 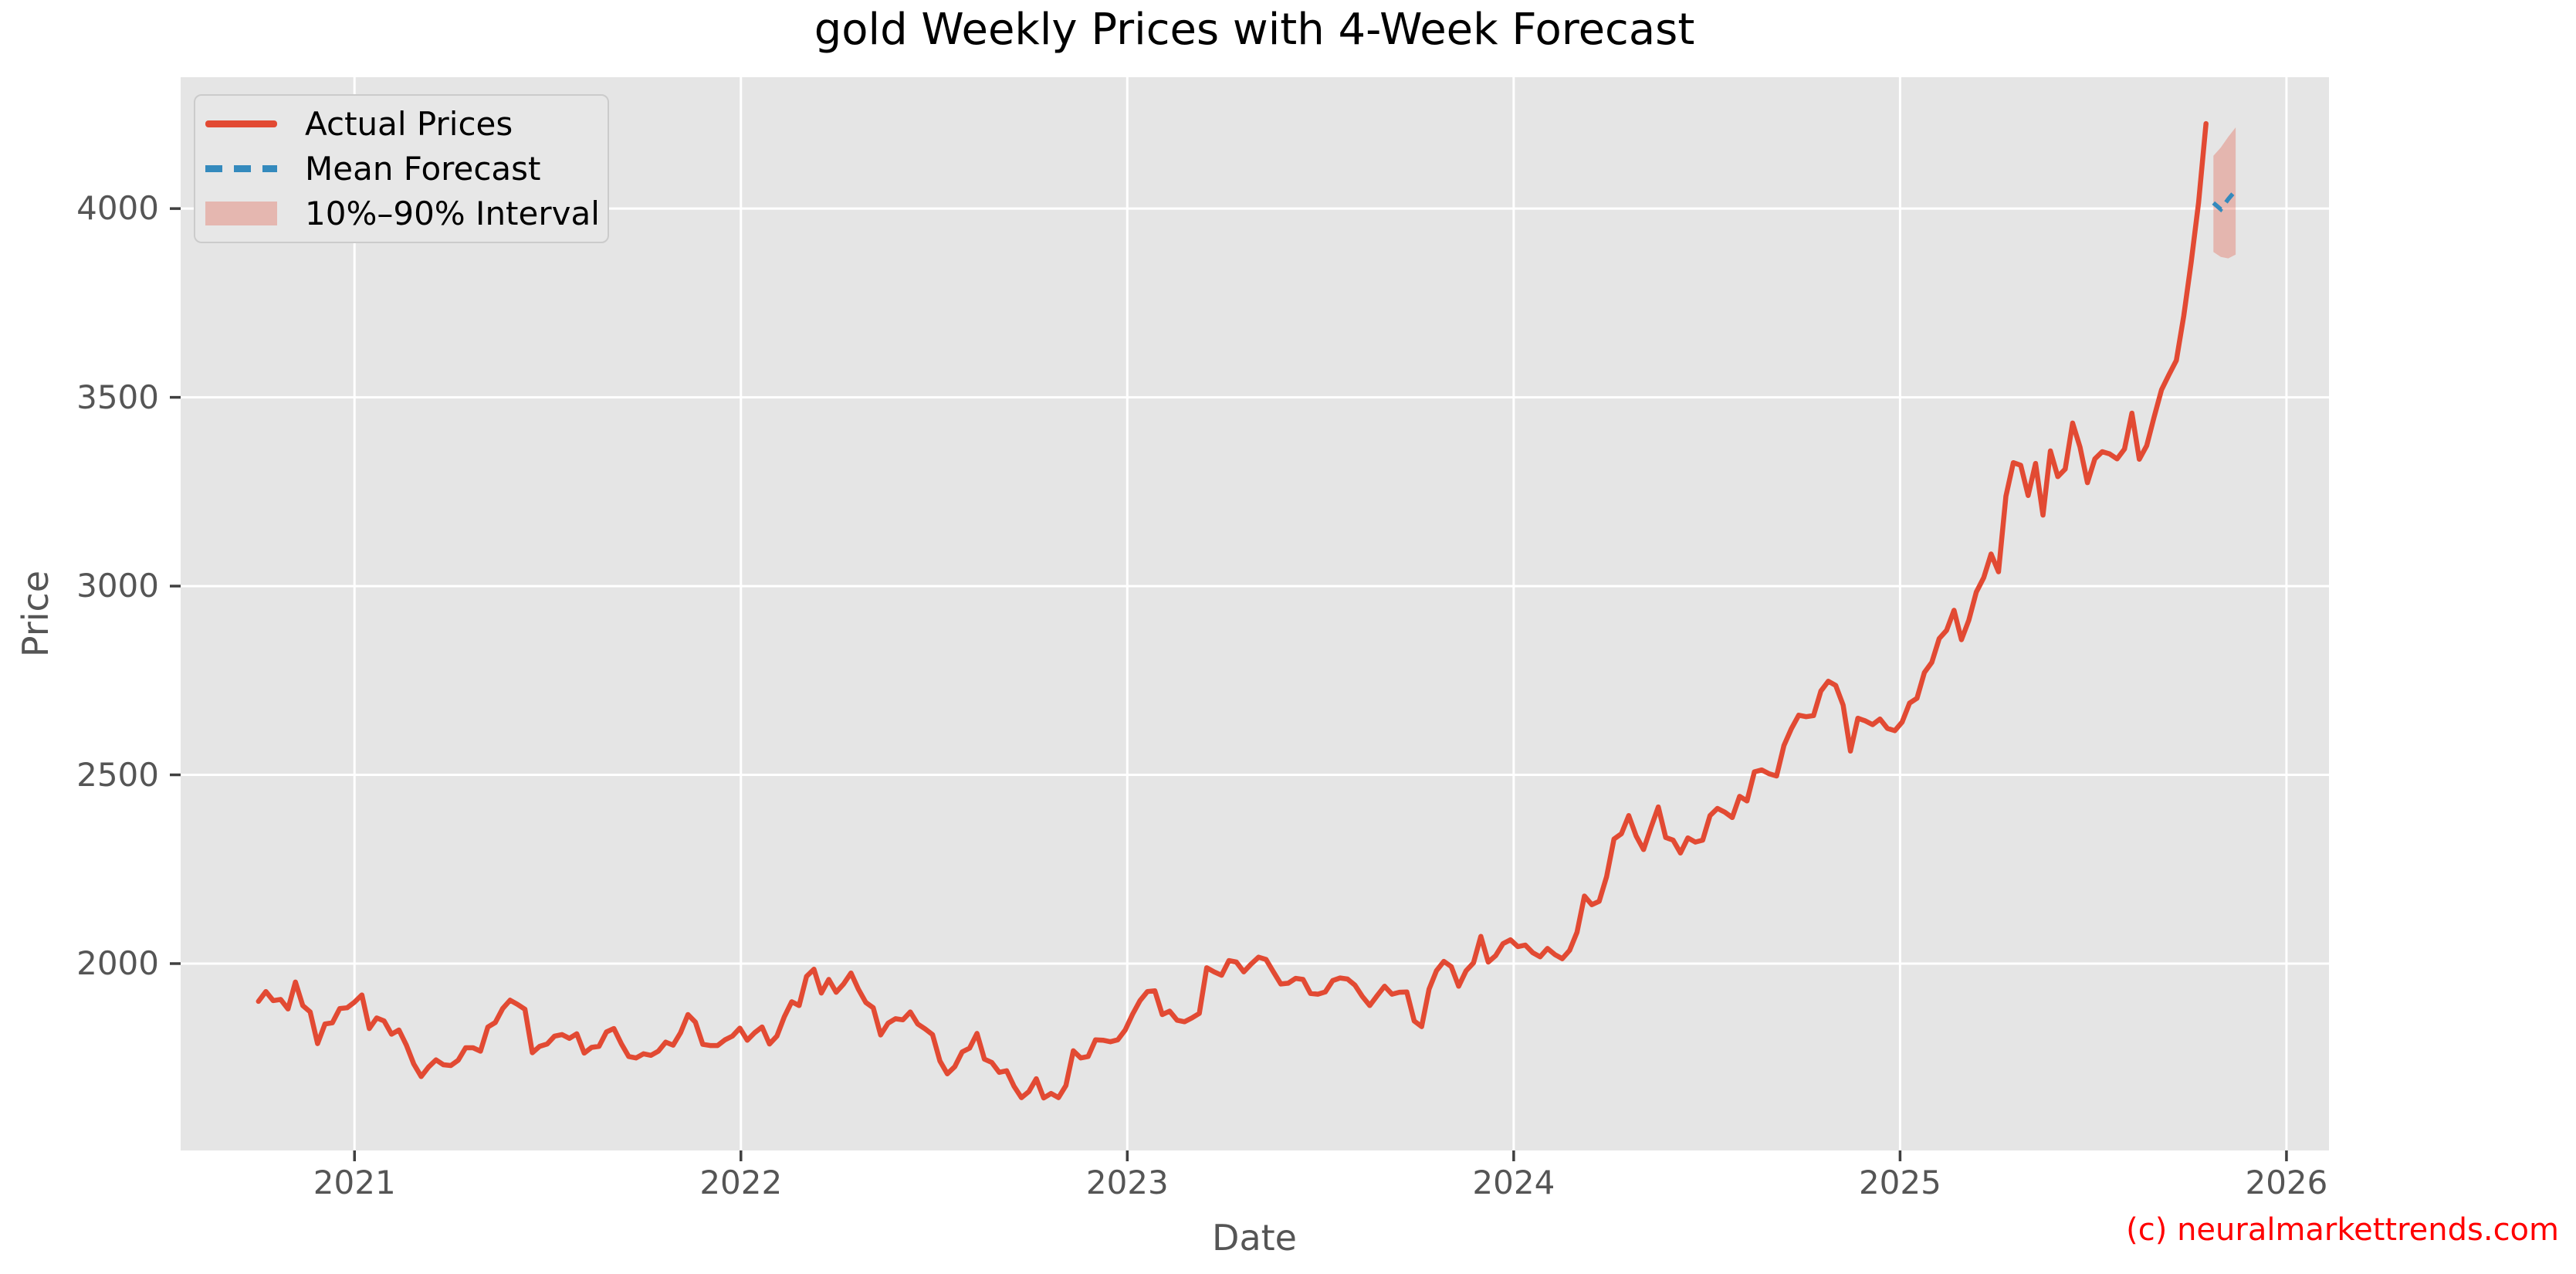 What do you see at coordinates (241, 213) in the screenshot?
I see `interval-patch-swatch` at bounding box center [241, 213].